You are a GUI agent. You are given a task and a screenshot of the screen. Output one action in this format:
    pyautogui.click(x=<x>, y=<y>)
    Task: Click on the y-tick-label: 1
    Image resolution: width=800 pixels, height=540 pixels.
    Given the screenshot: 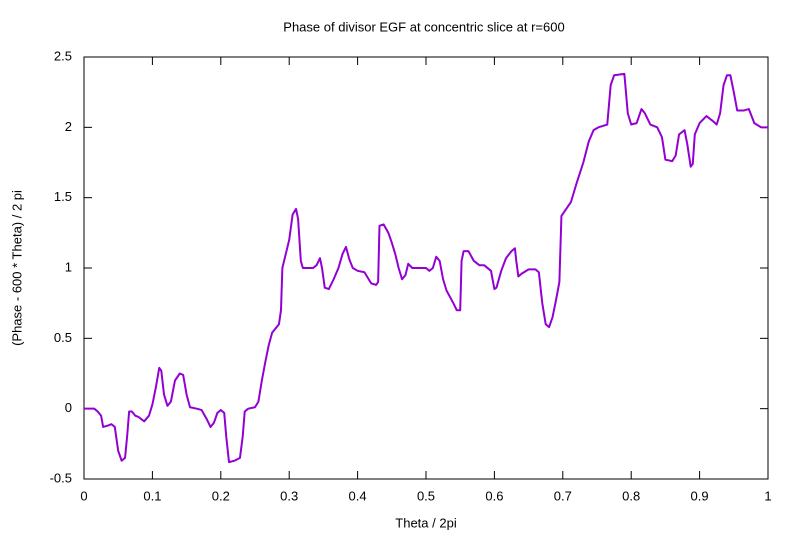 What is the action you would take?
    pyautogui.click(x=68, y=266)
    